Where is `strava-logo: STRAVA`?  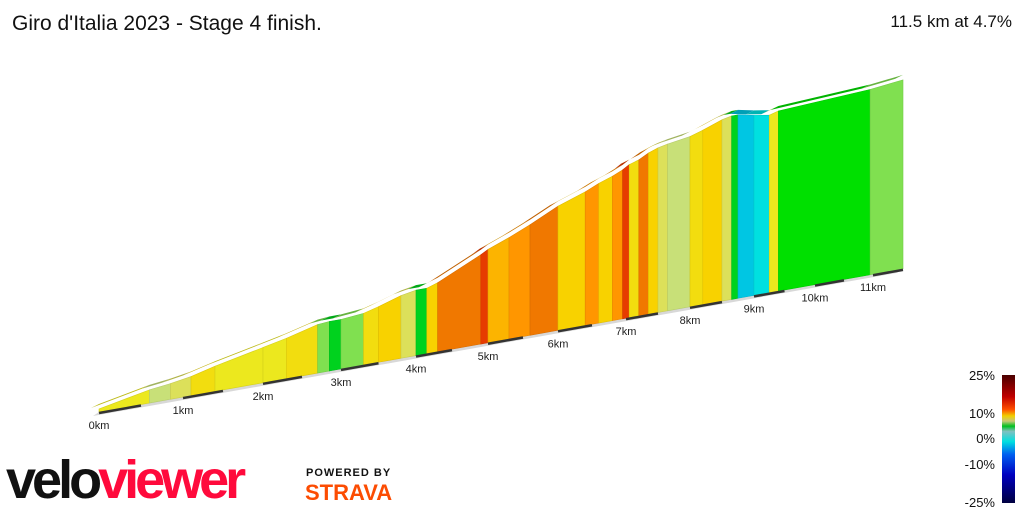 strava-logo: STRAVA is located at coordinates (349, 492).